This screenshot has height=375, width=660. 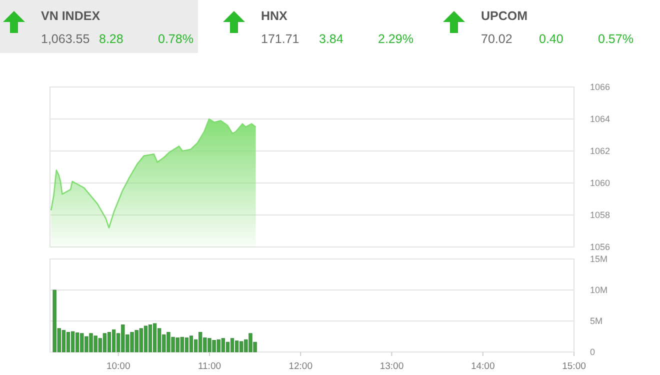 I want to click on x-tick-label: 15:00, so click(x=574, y=366).